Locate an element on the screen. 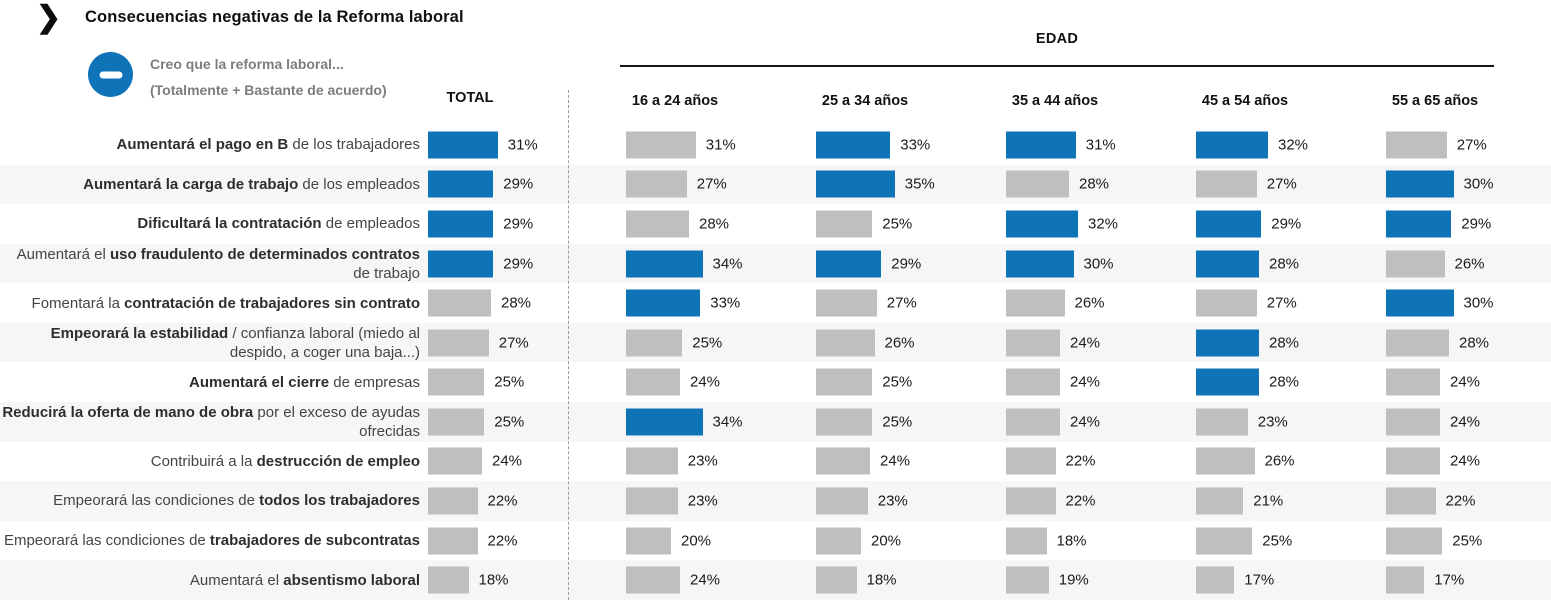  legend-line-2: (Totalmente + Bastante de acuerdo) is located at coordinates (268, 90).